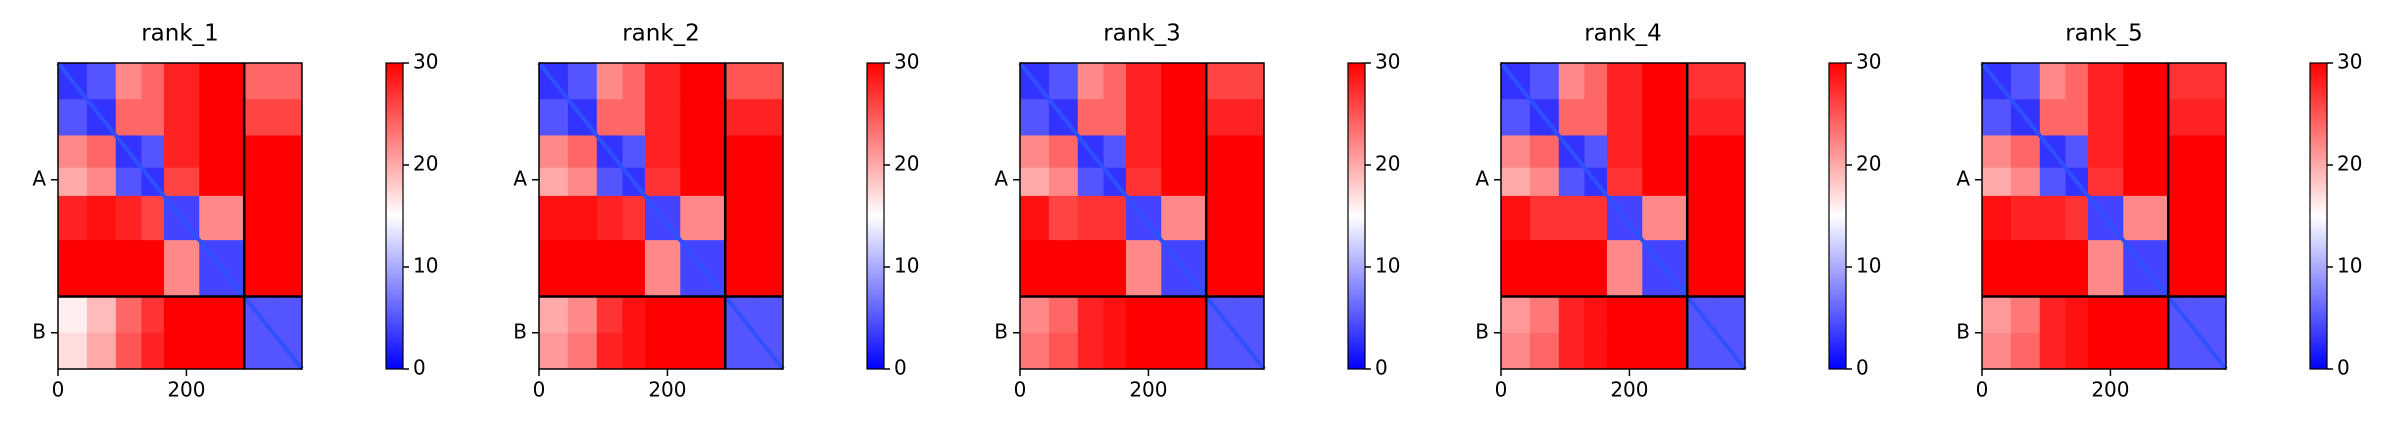 The image size is (2401, 438). Describe the element at coordinates (1963, 178) in the screenshot. I see `y-tick-label: A` at that location.